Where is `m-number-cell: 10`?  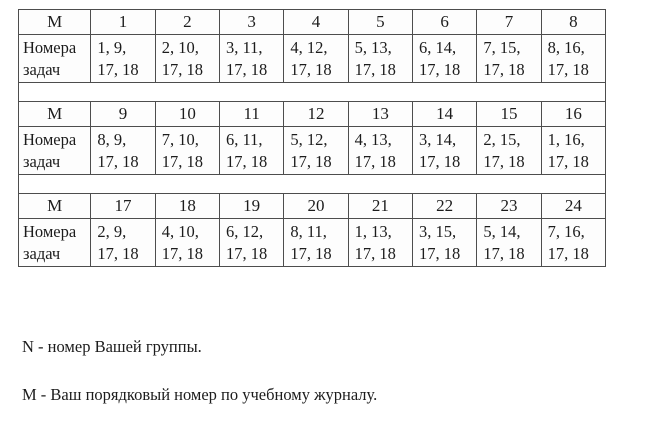 m-number-cell: 10 is located at coordinates (187, 114).